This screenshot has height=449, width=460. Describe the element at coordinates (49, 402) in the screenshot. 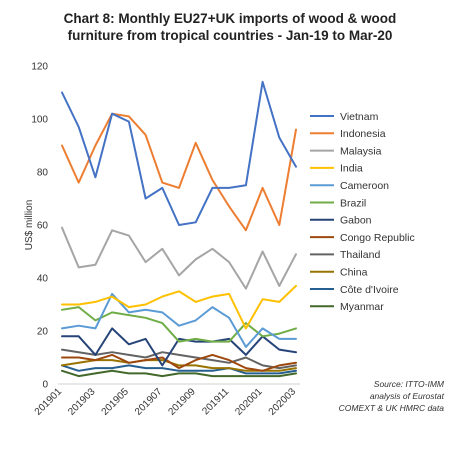

I see `x-tick-label: 201901` at that location.